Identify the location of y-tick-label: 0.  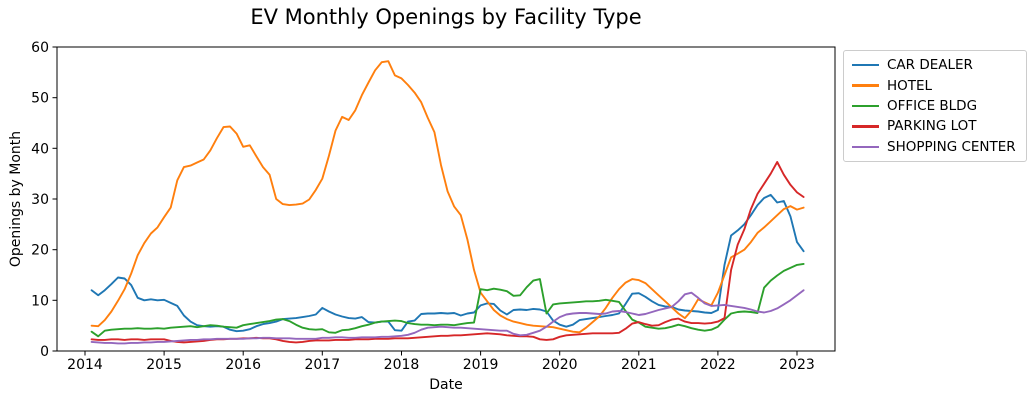
(44, 352).